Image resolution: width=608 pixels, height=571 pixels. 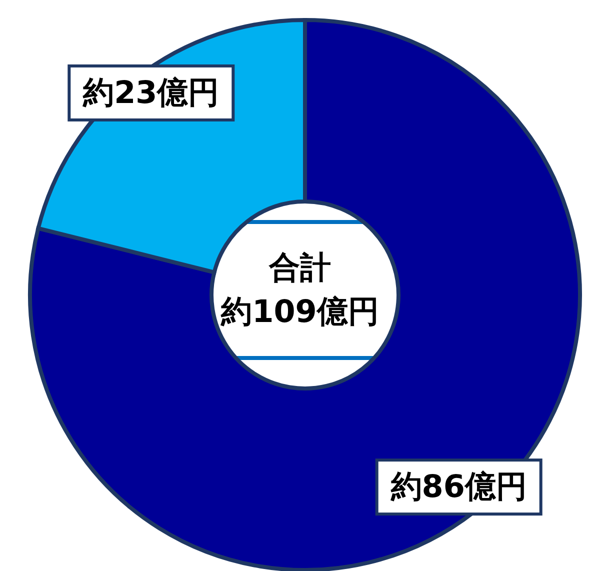 I want to click on data-label: 約86億円, so click(x=458, y=487).